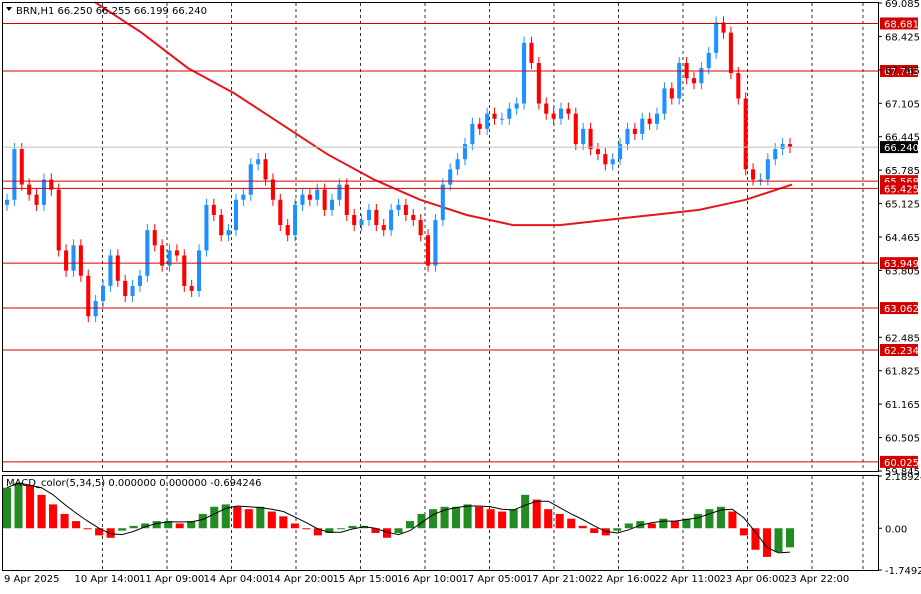  Describe the element at coordinates (902, 271) in the screenshot. I see `y-tick-label: 63.805` at that location.